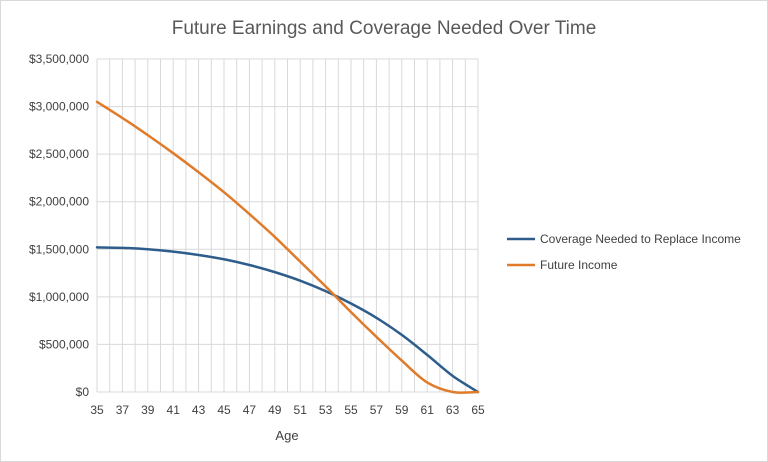 This screenshot has height=462, width=768. I want to click on x-tick-label: 59, so click(402, 410).